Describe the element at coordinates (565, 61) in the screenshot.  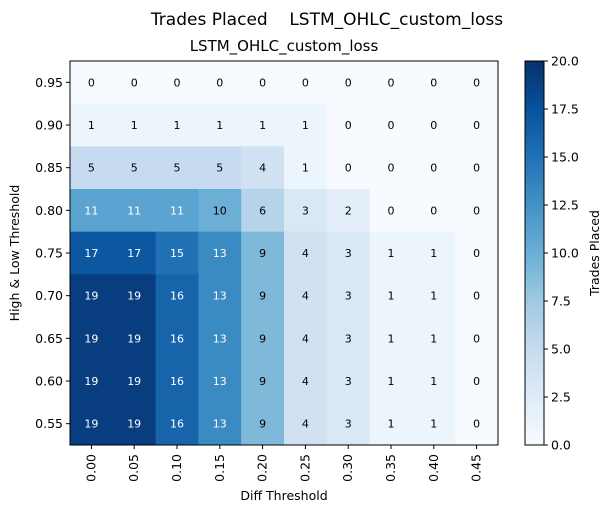
I see `colorbar-tick-label: 20.0` at that location.